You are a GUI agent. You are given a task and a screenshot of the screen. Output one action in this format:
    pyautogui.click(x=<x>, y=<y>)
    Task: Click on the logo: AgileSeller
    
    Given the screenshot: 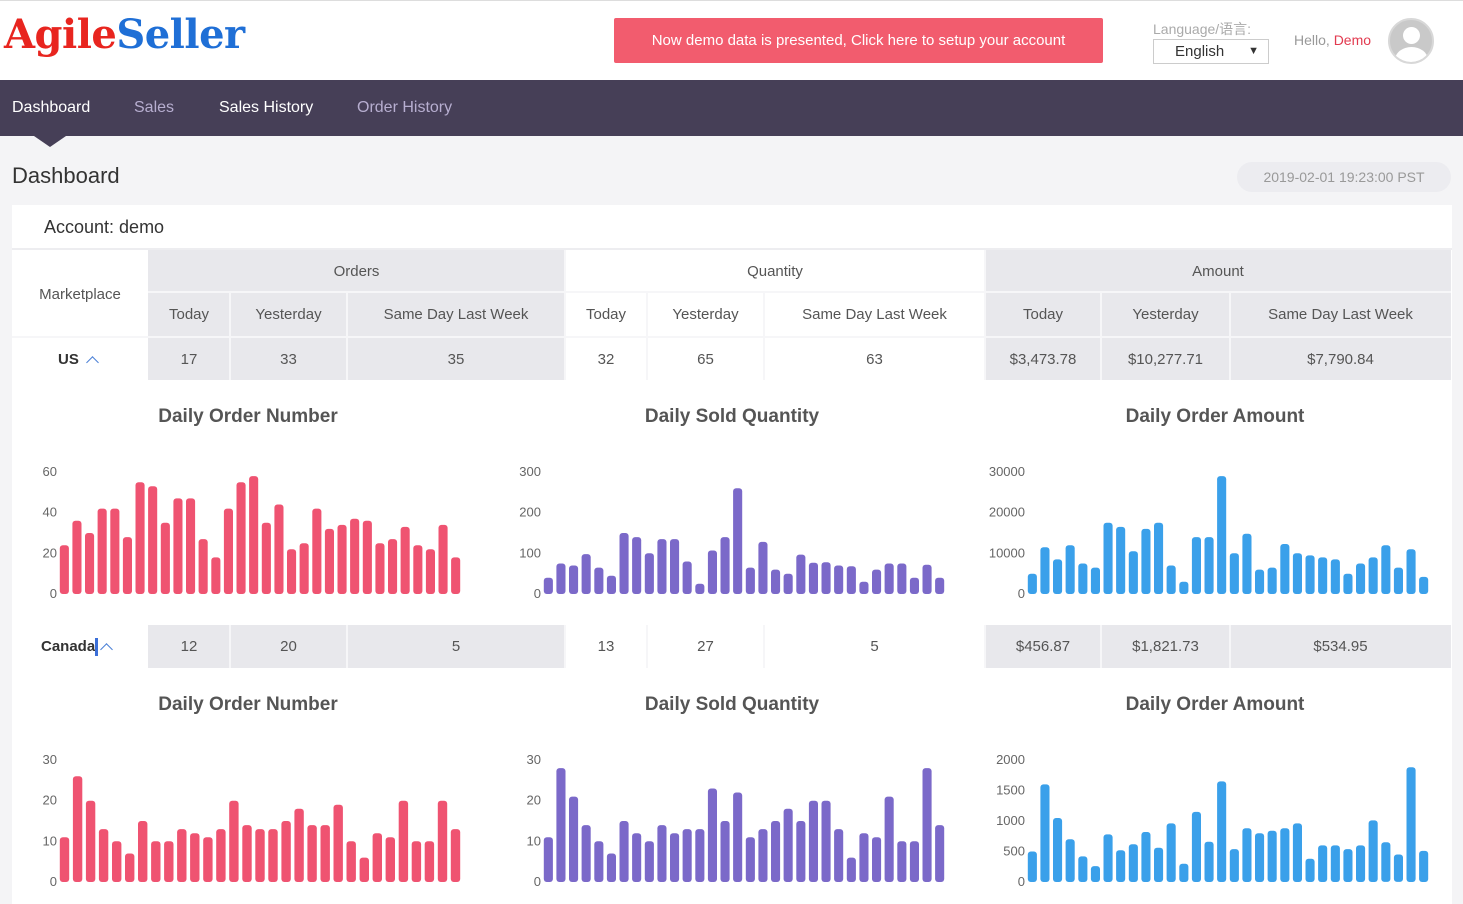 What is the action you would take?
    pyautogui.click(x=124, y=34)
    